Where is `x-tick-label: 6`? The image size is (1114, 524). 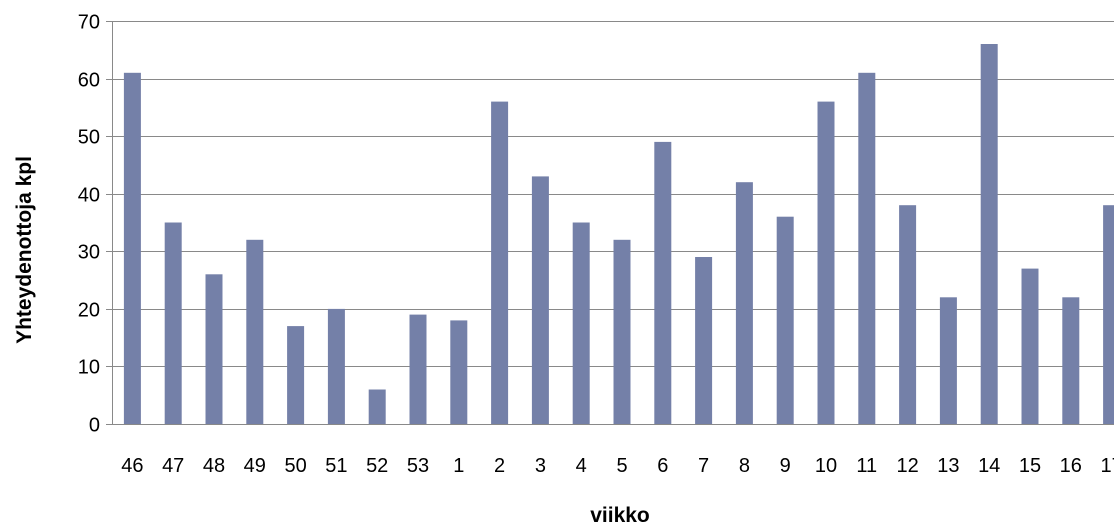 x-tick-label: 6 is located at coordinates (662, 466).